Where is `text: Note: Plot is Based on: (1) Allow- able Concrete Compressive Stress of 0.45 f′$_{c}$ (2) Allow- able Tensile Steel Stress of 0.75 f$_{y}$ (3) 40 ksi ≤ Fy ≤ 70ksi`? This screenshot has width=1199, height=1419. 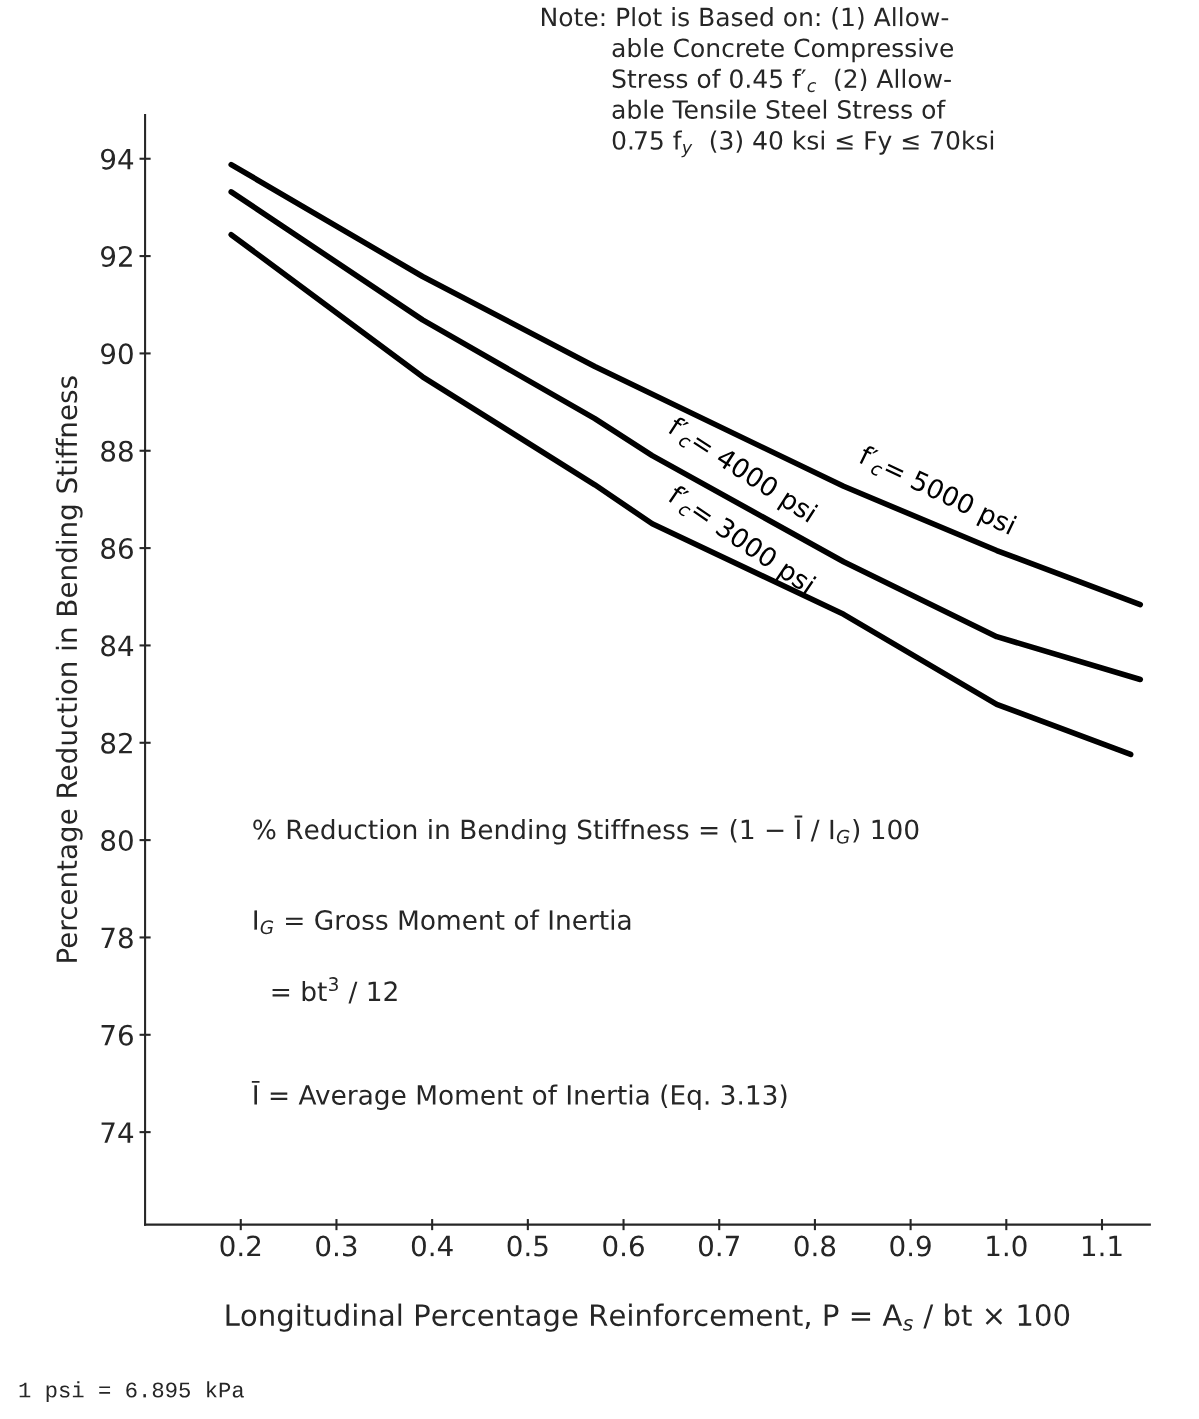
text: Note: Plot is Based on: (1) Allow- able Concrete Compressive Stress of 0.45 f′$_{c}$ (2) Allow- able Tensile Steel Stress of 0.75 f$_{y}$ (3) 40 ksi ≤ Fy ≤ 70ksi is located at coordinates (768, 82).